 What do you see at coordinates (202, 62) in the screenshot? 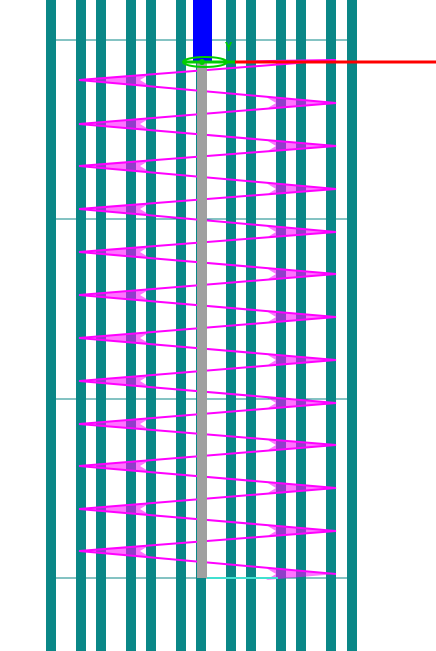
I see `axis-origin-dot` at bounding box center [202, 62].